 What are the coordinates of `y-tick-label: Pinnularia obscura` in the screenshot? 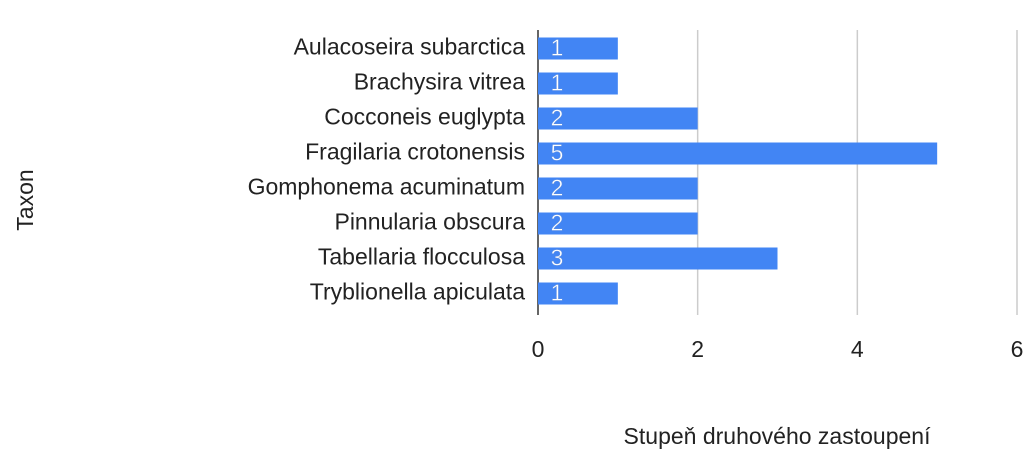 It's located at (429, 222).